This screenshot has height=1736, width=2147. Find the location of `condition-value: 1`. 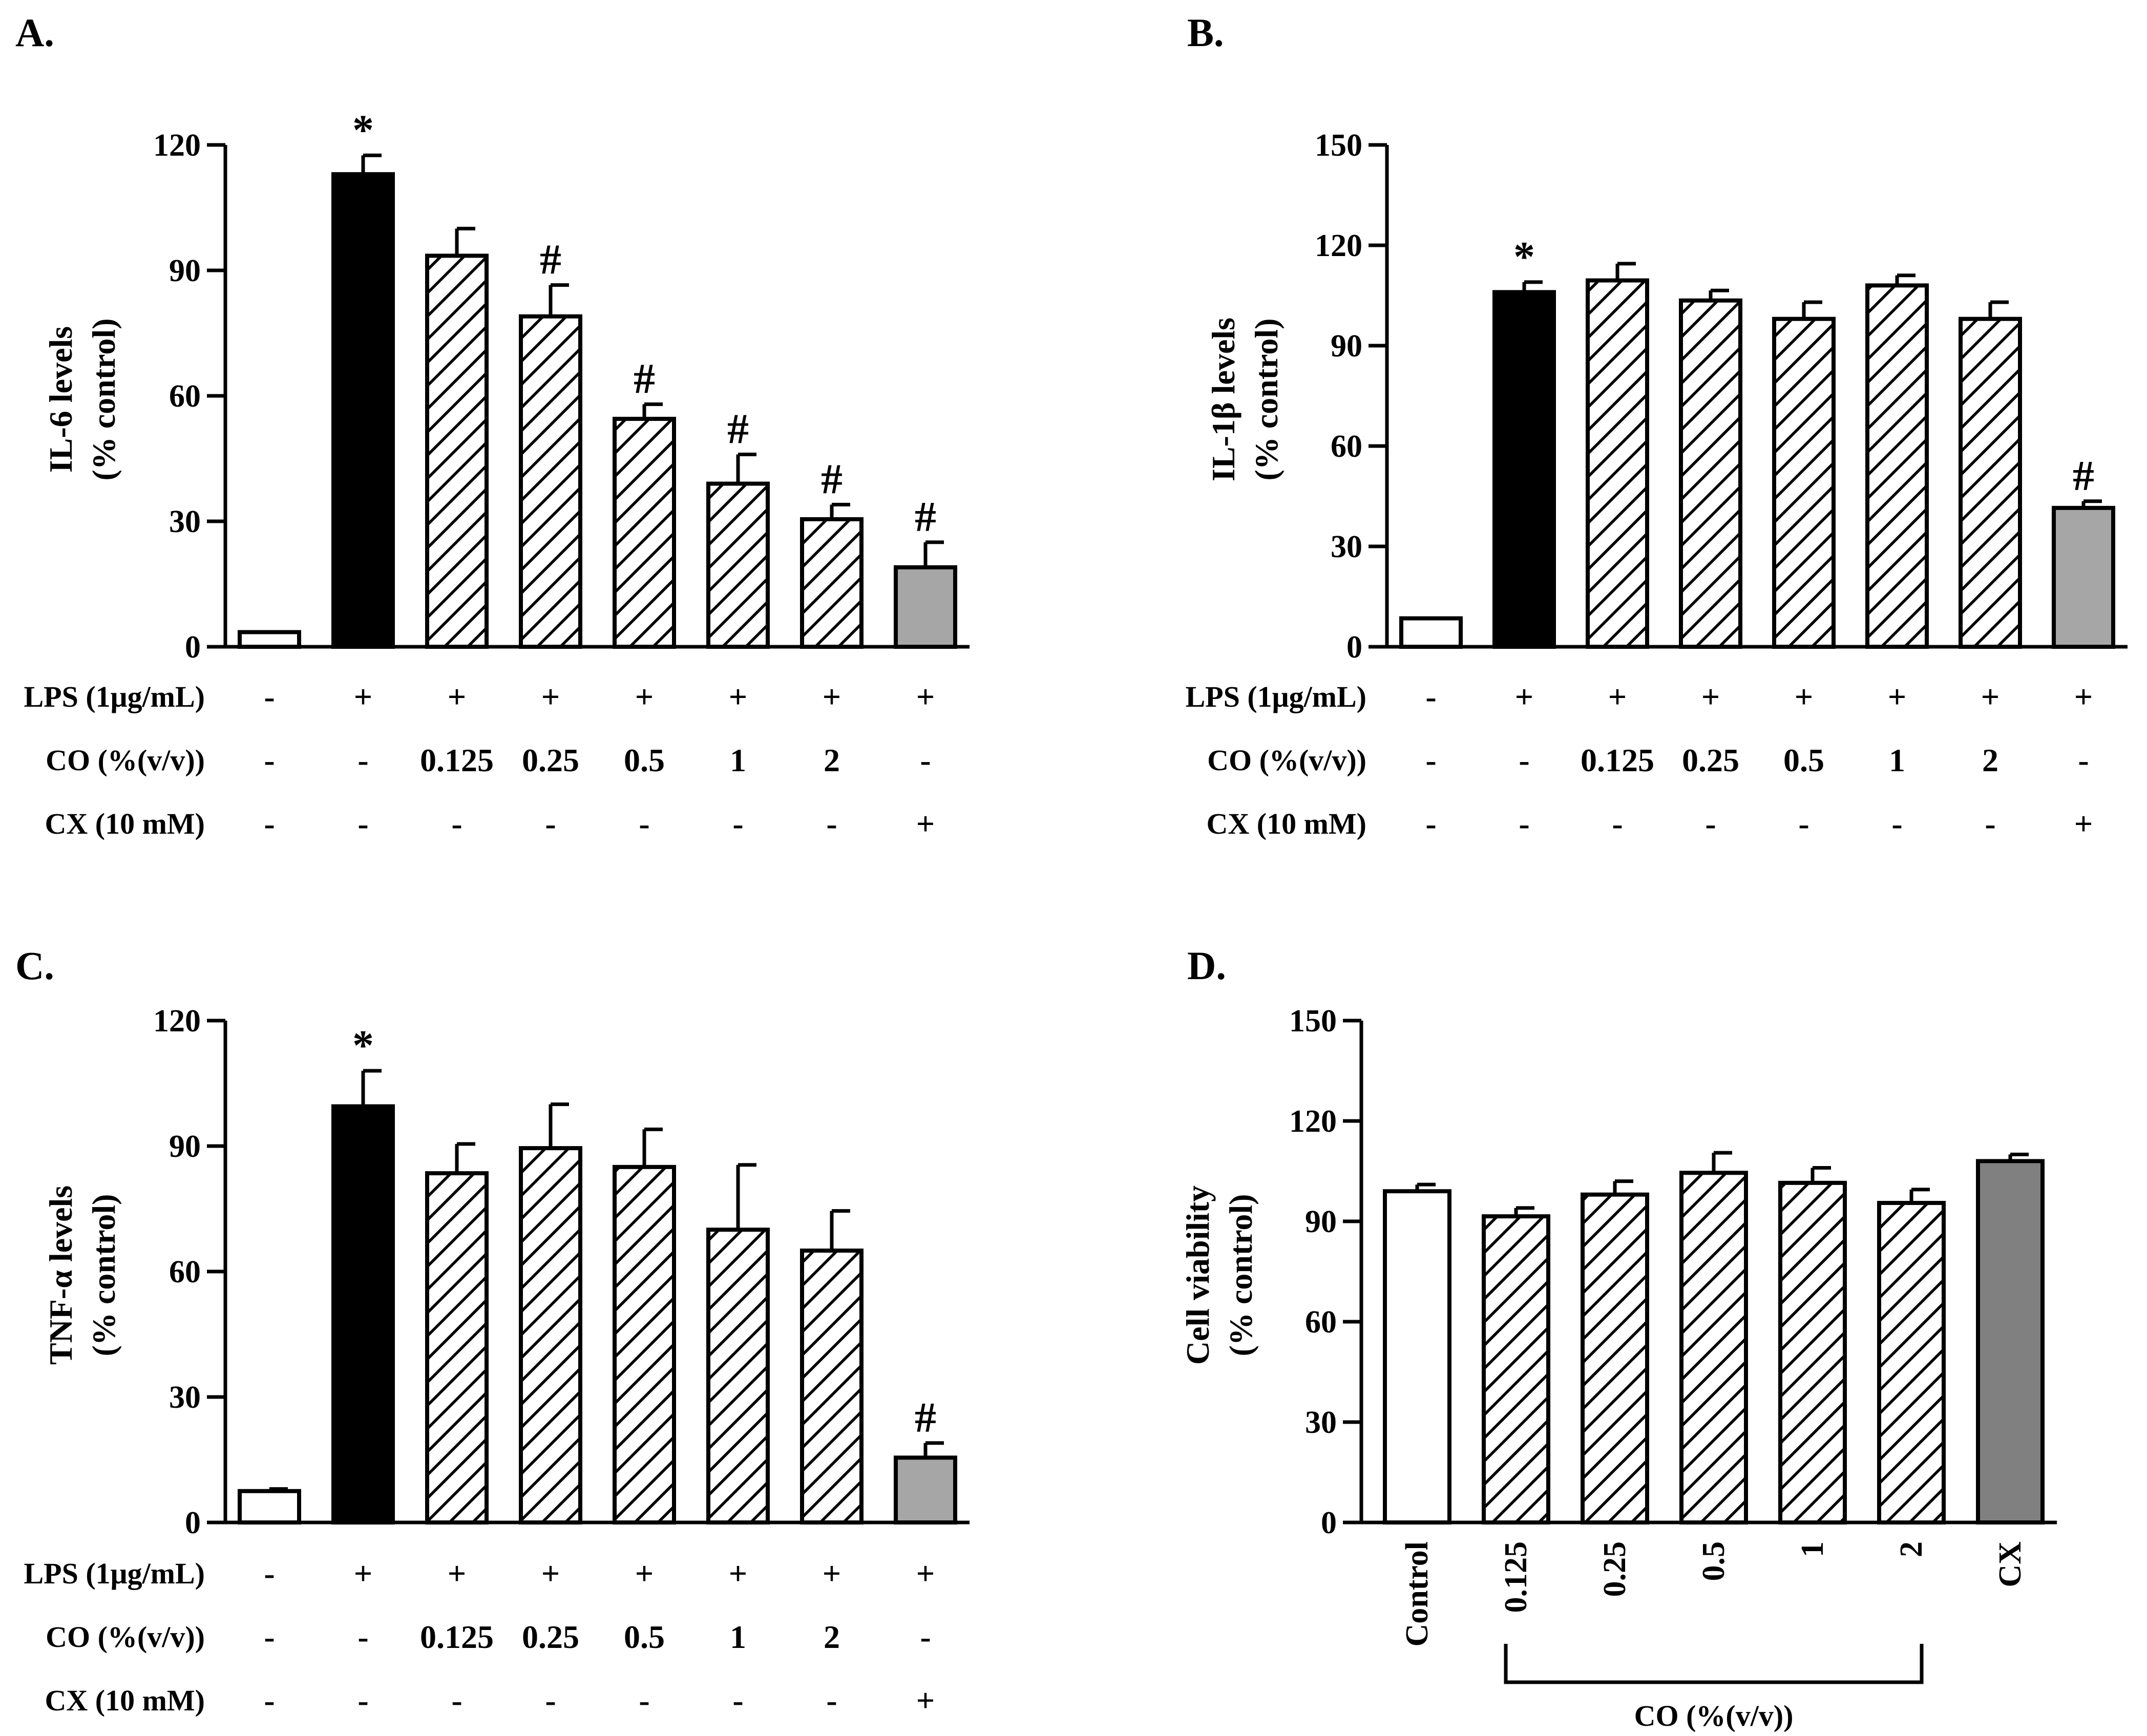

condition-value: 1 is located at coordinates (738, 1637).